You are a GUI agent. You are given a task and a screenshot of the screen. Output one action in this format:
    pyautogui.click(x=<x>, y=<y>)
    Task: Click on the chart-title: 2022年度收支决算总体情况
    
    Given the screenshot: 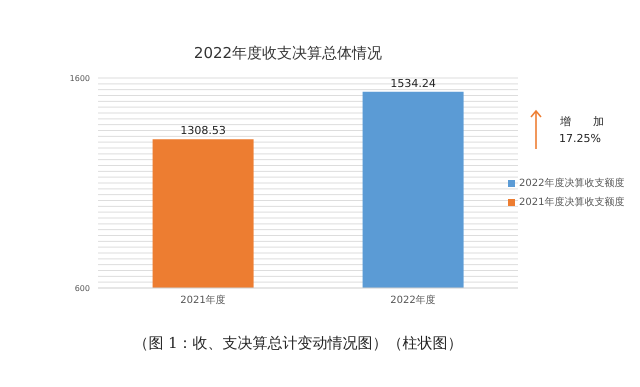 What is the action you would take?
    pyautogui.click(x=288, y=53)
    